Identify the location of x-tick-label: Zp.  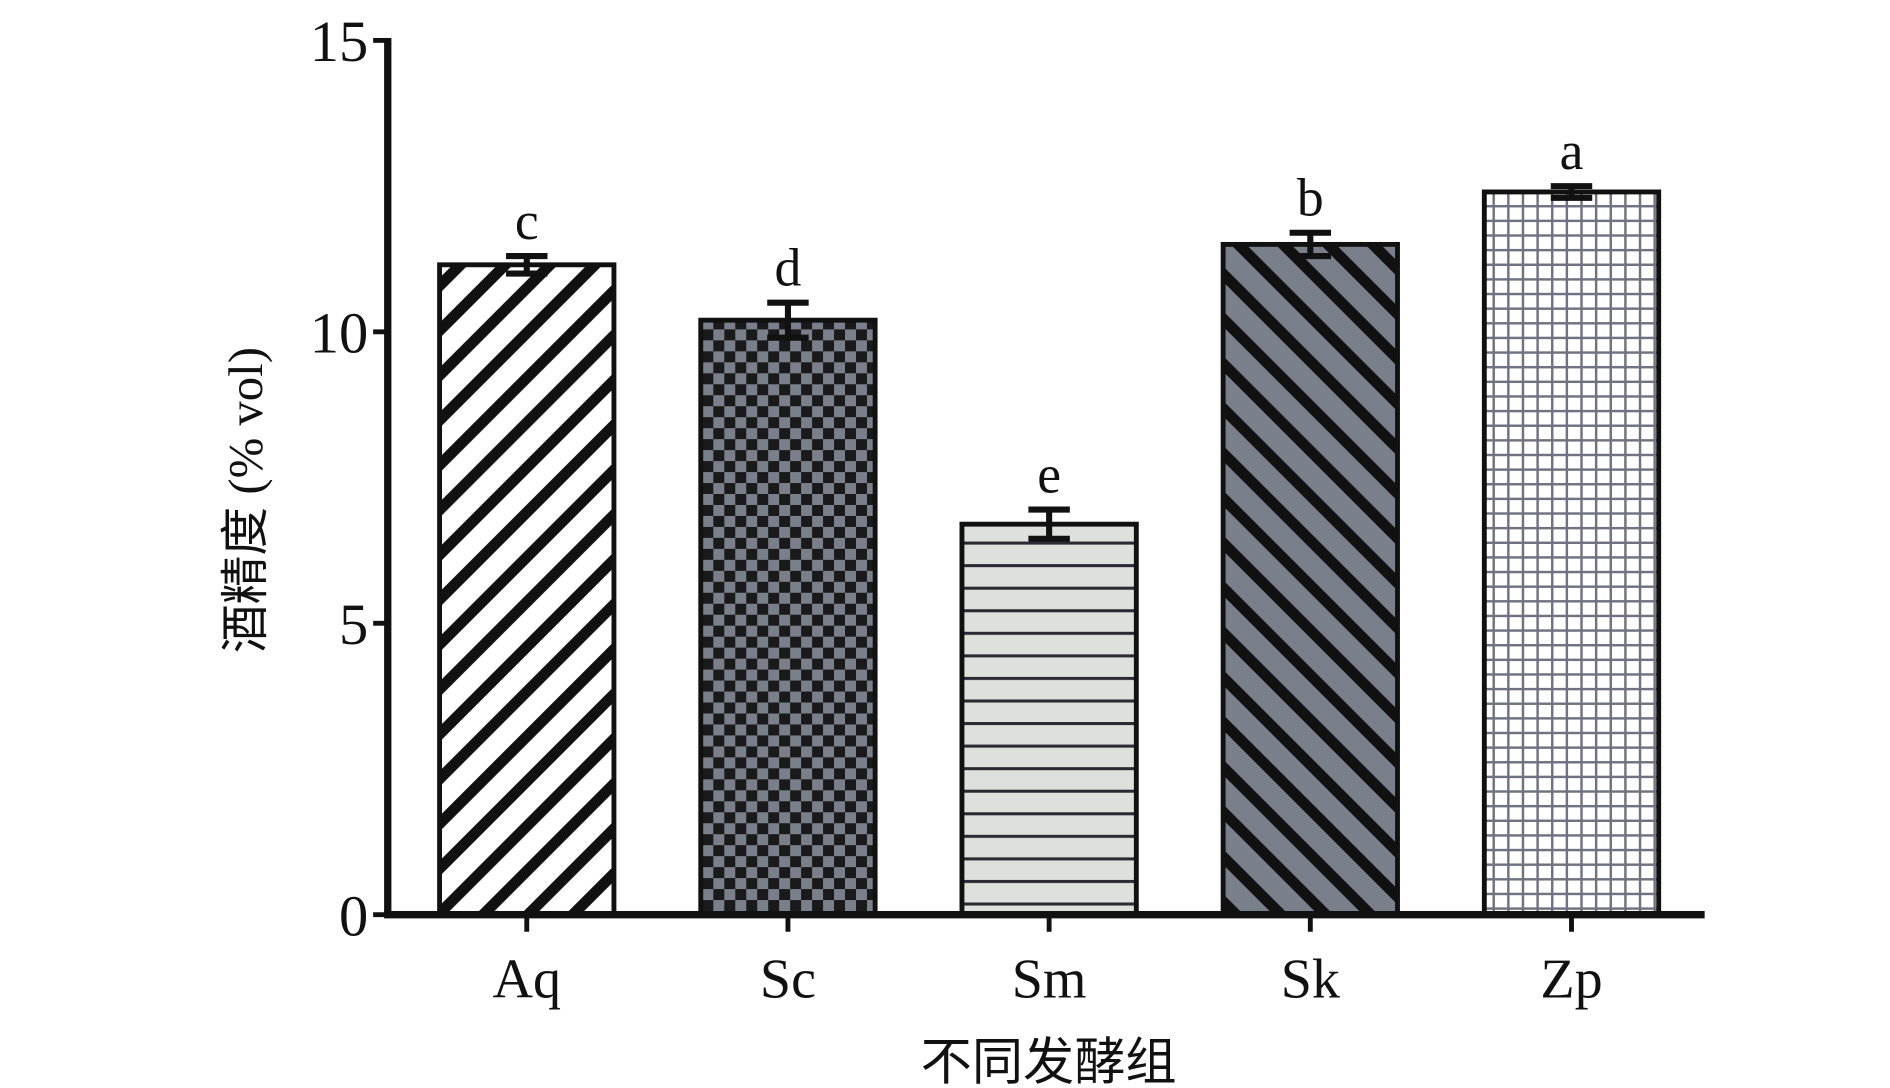
(1571, 980).